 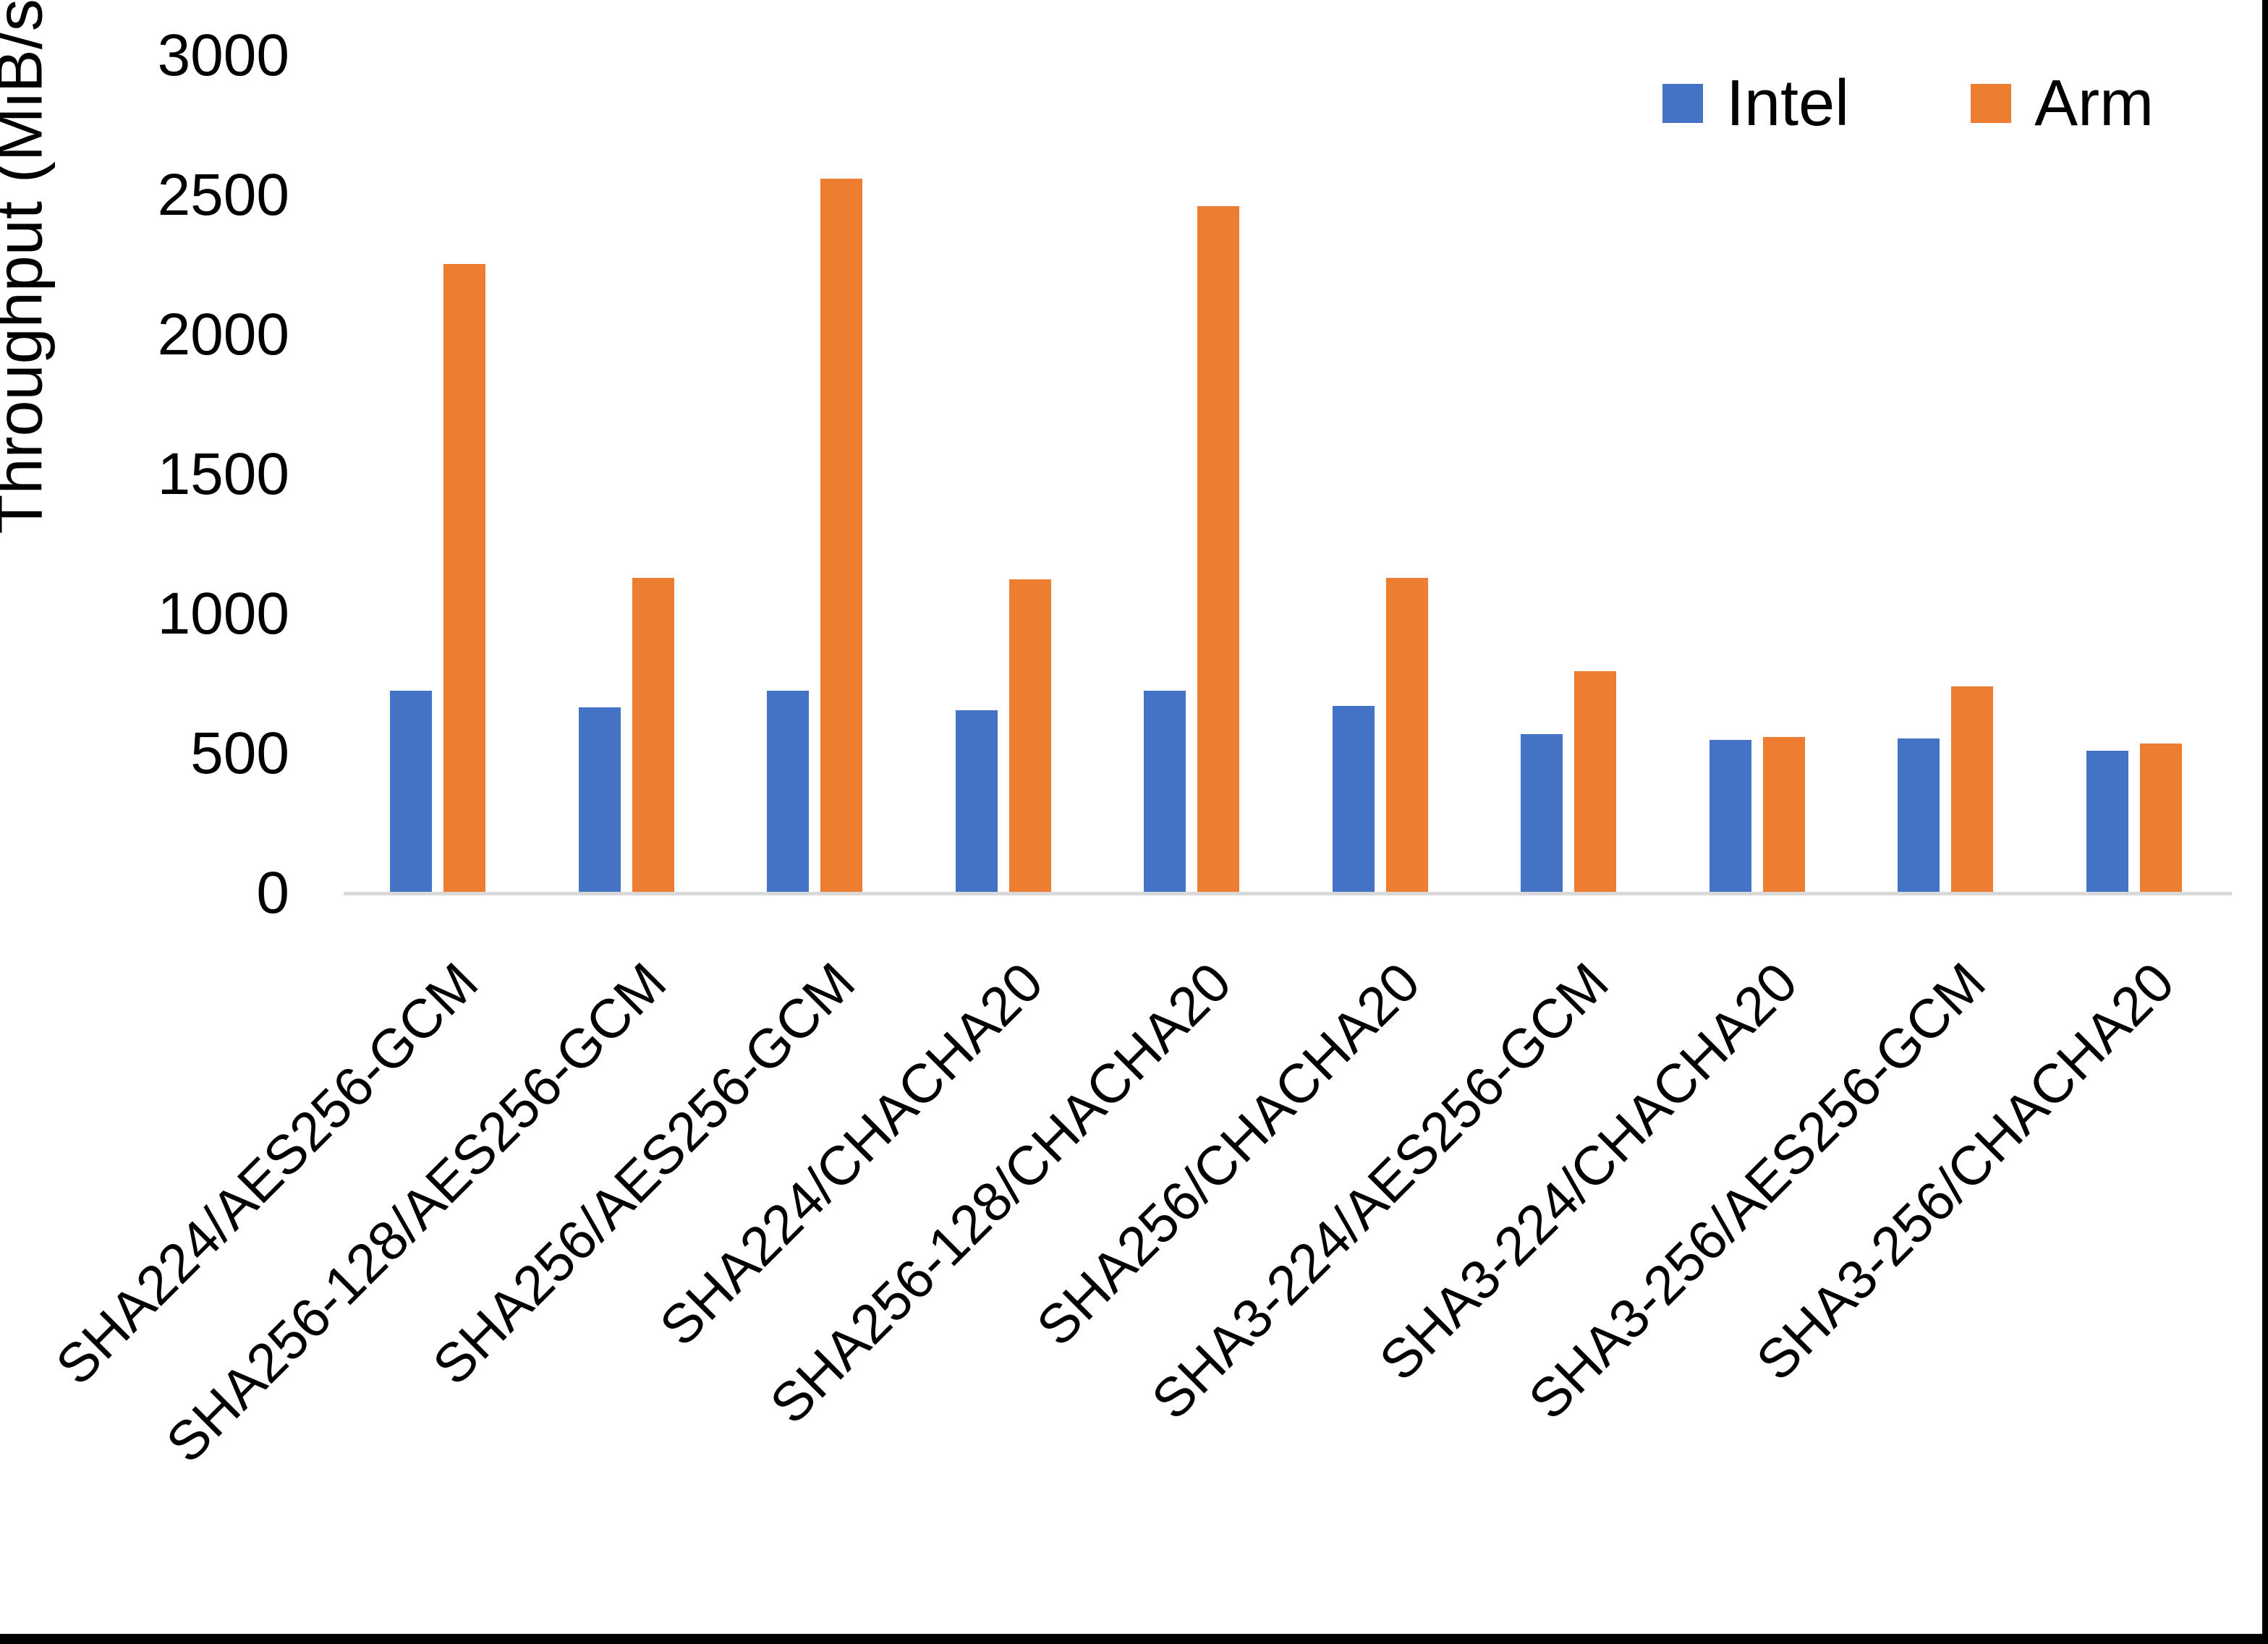 I want to click on legend-swatch-intel, so click(x=1682, y=103).